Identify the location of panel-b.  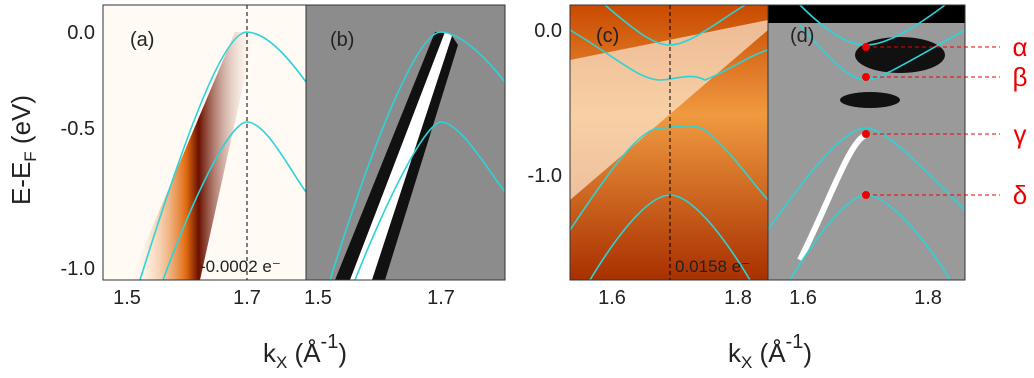
(405, 142).